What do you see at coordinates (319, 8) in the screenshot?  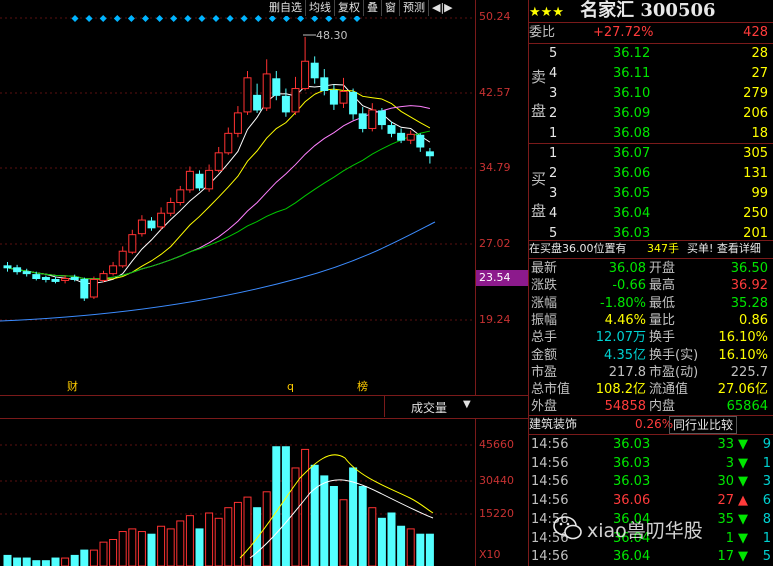 I see `moving-average-button: 均线` at bounding box center [319, 8].